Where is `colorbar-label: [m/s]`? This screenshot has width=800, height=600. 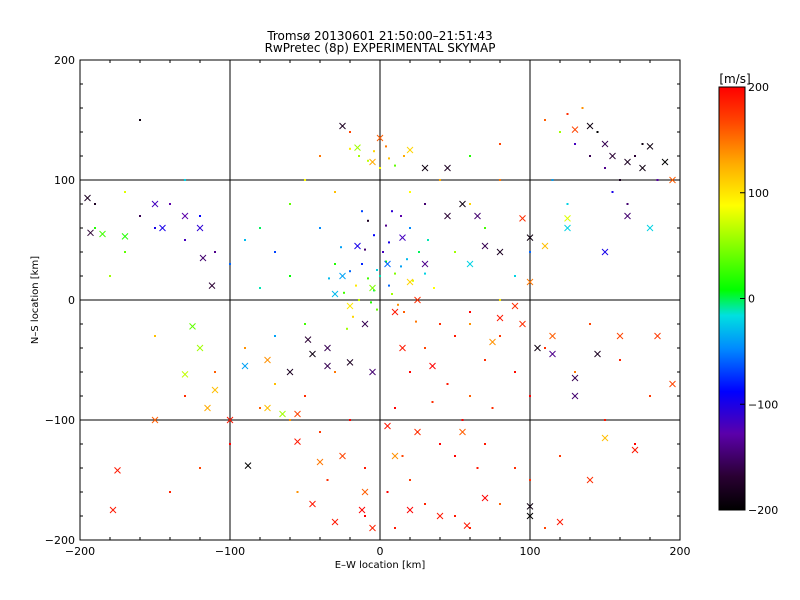 colorbar-label: [m/s] is located at coordinates (734, 79).